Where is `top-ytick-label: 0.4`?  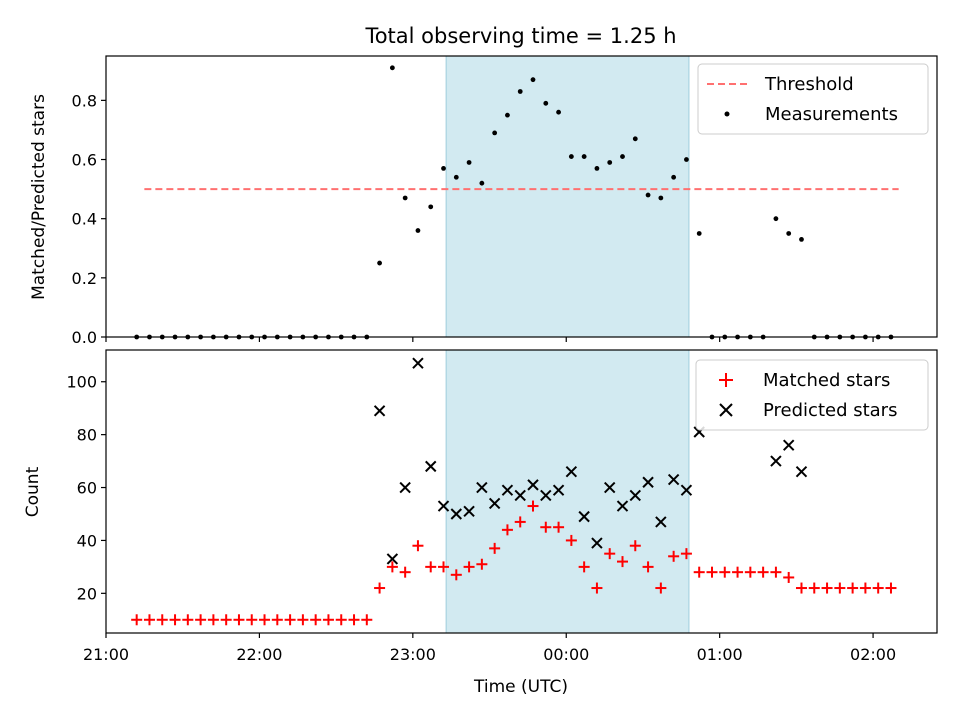
top-ytick-label: 0.4 is located at coordinates (84, 219).